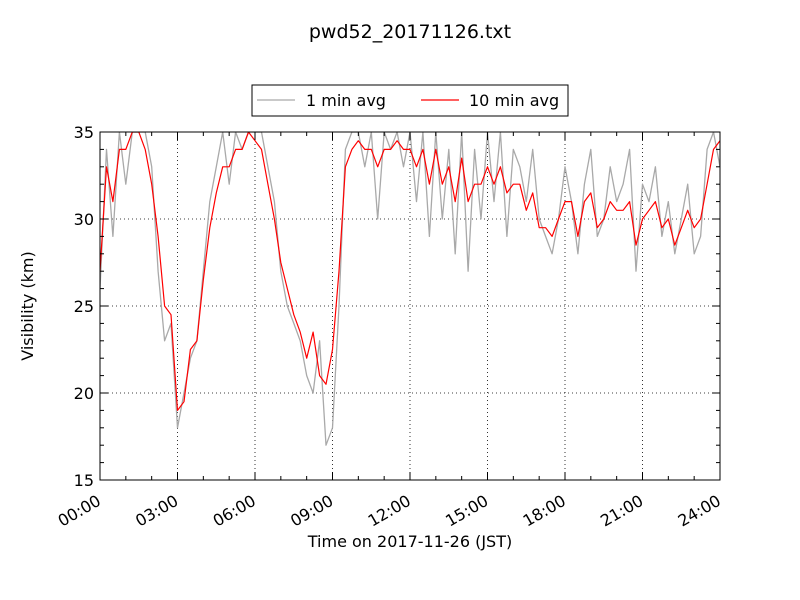  Describe the element at coordinates (514, 100) in the screenshot. I see `legend-label-10min: 10 min avg` at that location.